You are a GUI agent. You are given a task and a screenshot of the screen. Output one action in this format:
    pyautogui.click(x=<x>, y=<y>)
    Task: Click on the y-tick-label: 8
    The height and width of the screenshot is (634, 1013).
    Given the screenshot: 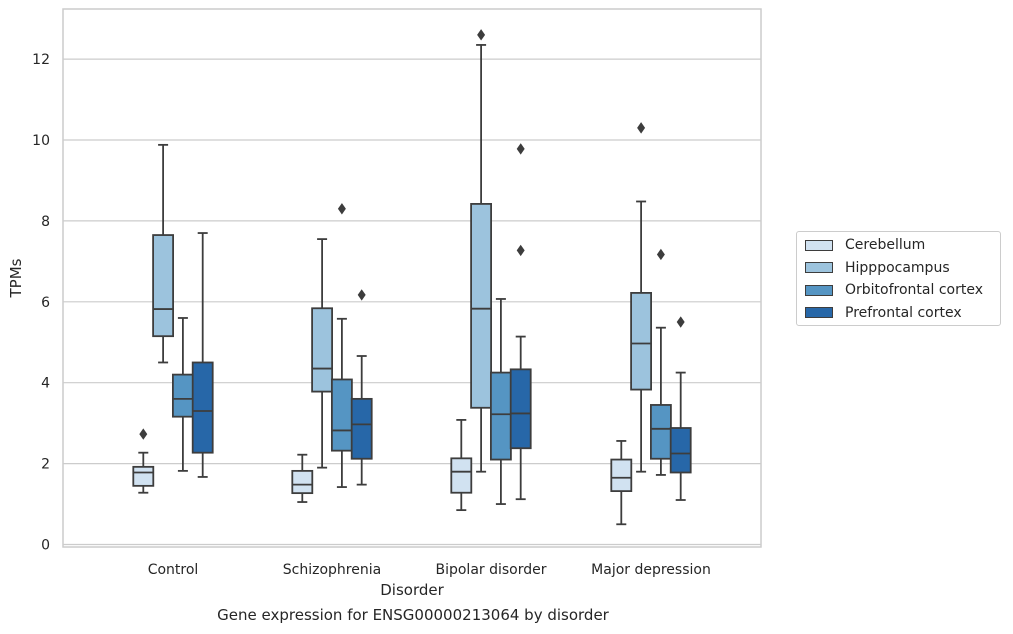 What is the action you would take?
    pyautogui.click(x=45, y=222)
    